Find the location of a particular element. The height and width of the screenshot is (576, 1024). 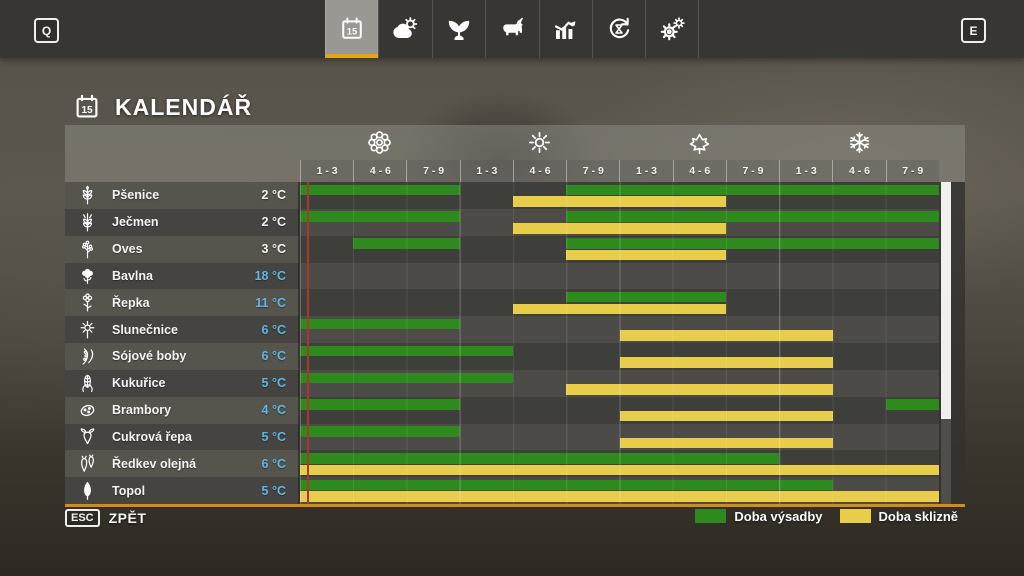

current-date-marker is located at coordinates (307, 343).